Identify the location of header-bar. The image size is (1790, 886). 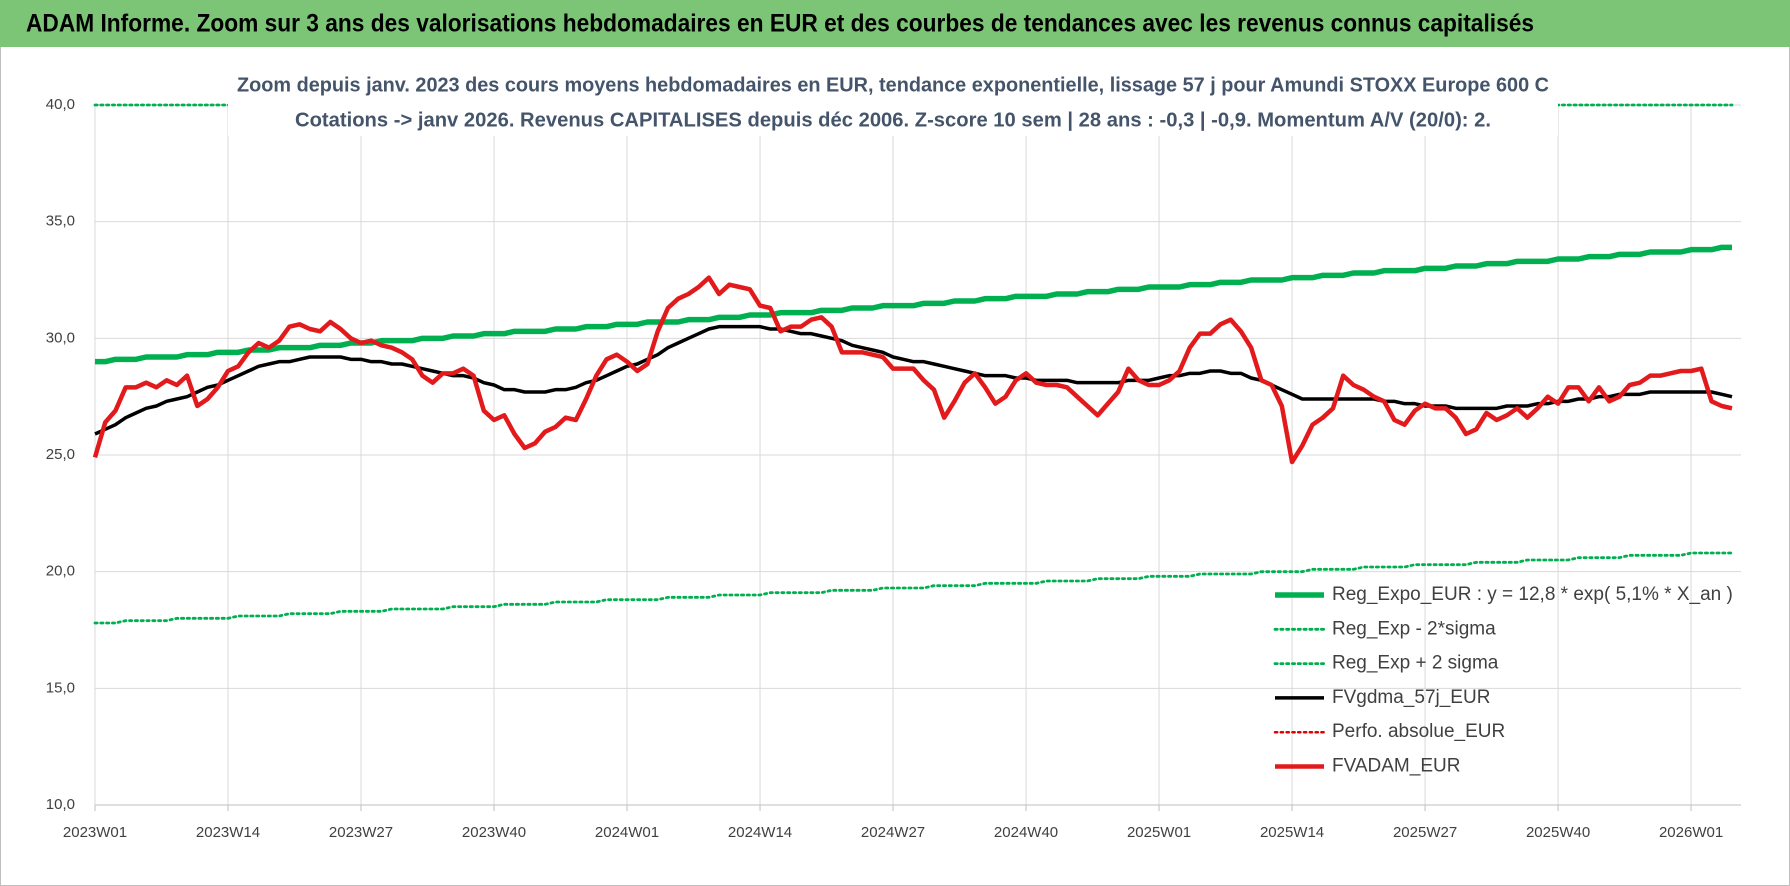
(895, 23).